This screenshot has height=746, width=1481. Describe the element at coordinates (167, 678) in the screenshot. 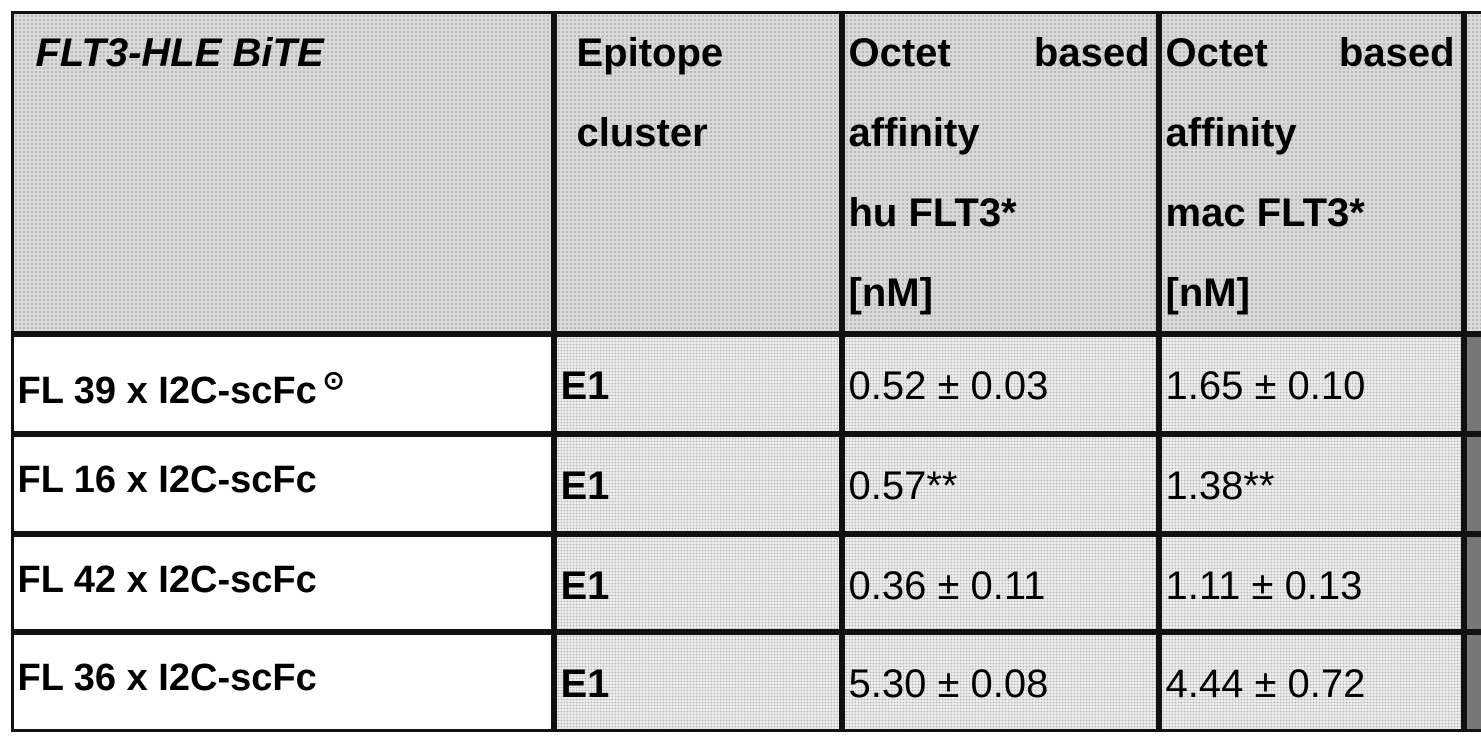

I see `row-name-text: FL 36 x I2C-scFc` at that location.